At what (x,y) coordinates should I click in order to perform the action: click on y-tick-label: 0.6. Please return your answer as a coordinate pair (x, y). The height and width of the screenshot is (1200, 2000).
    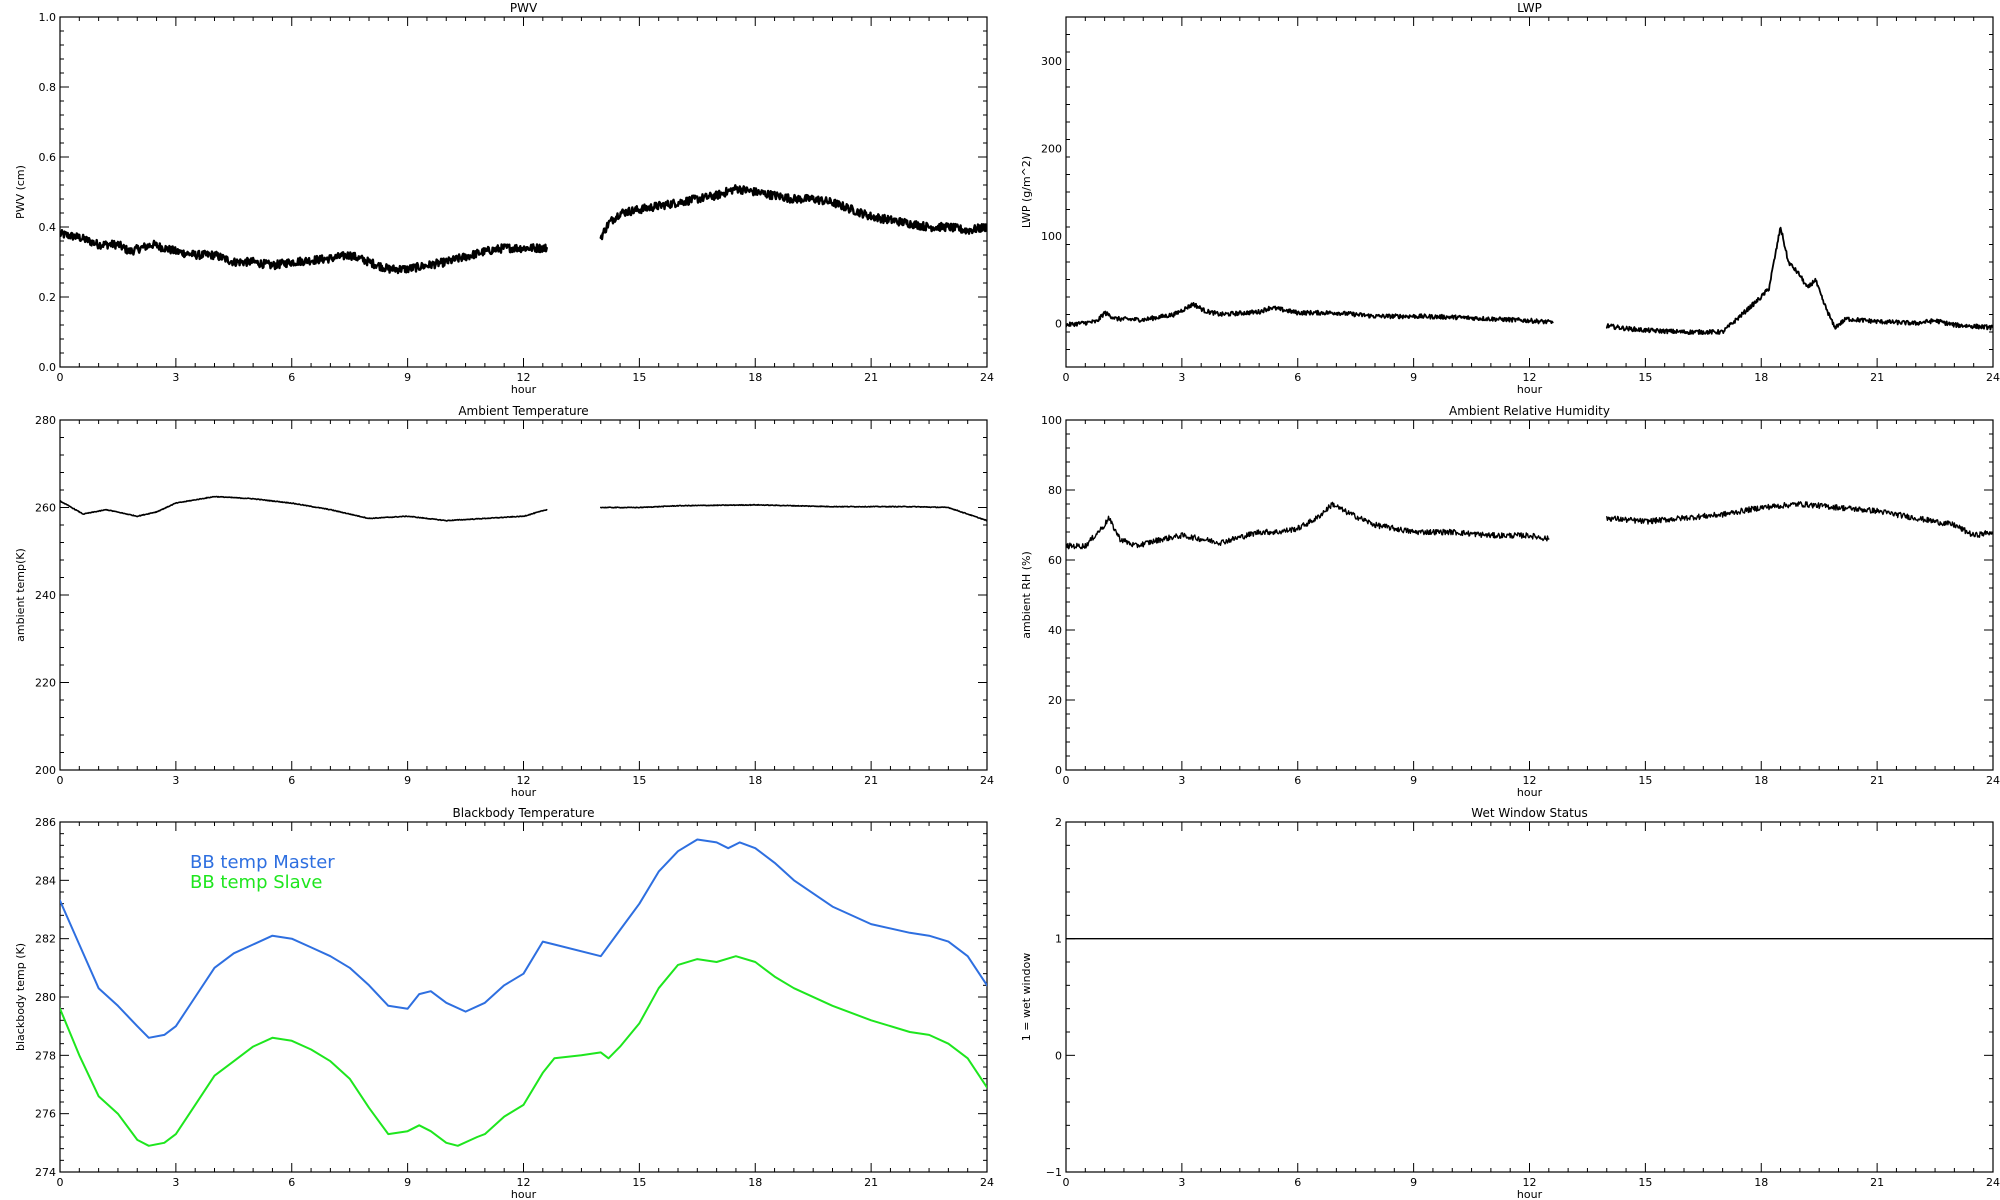
    Looking at the image, I should click on (48, 157).